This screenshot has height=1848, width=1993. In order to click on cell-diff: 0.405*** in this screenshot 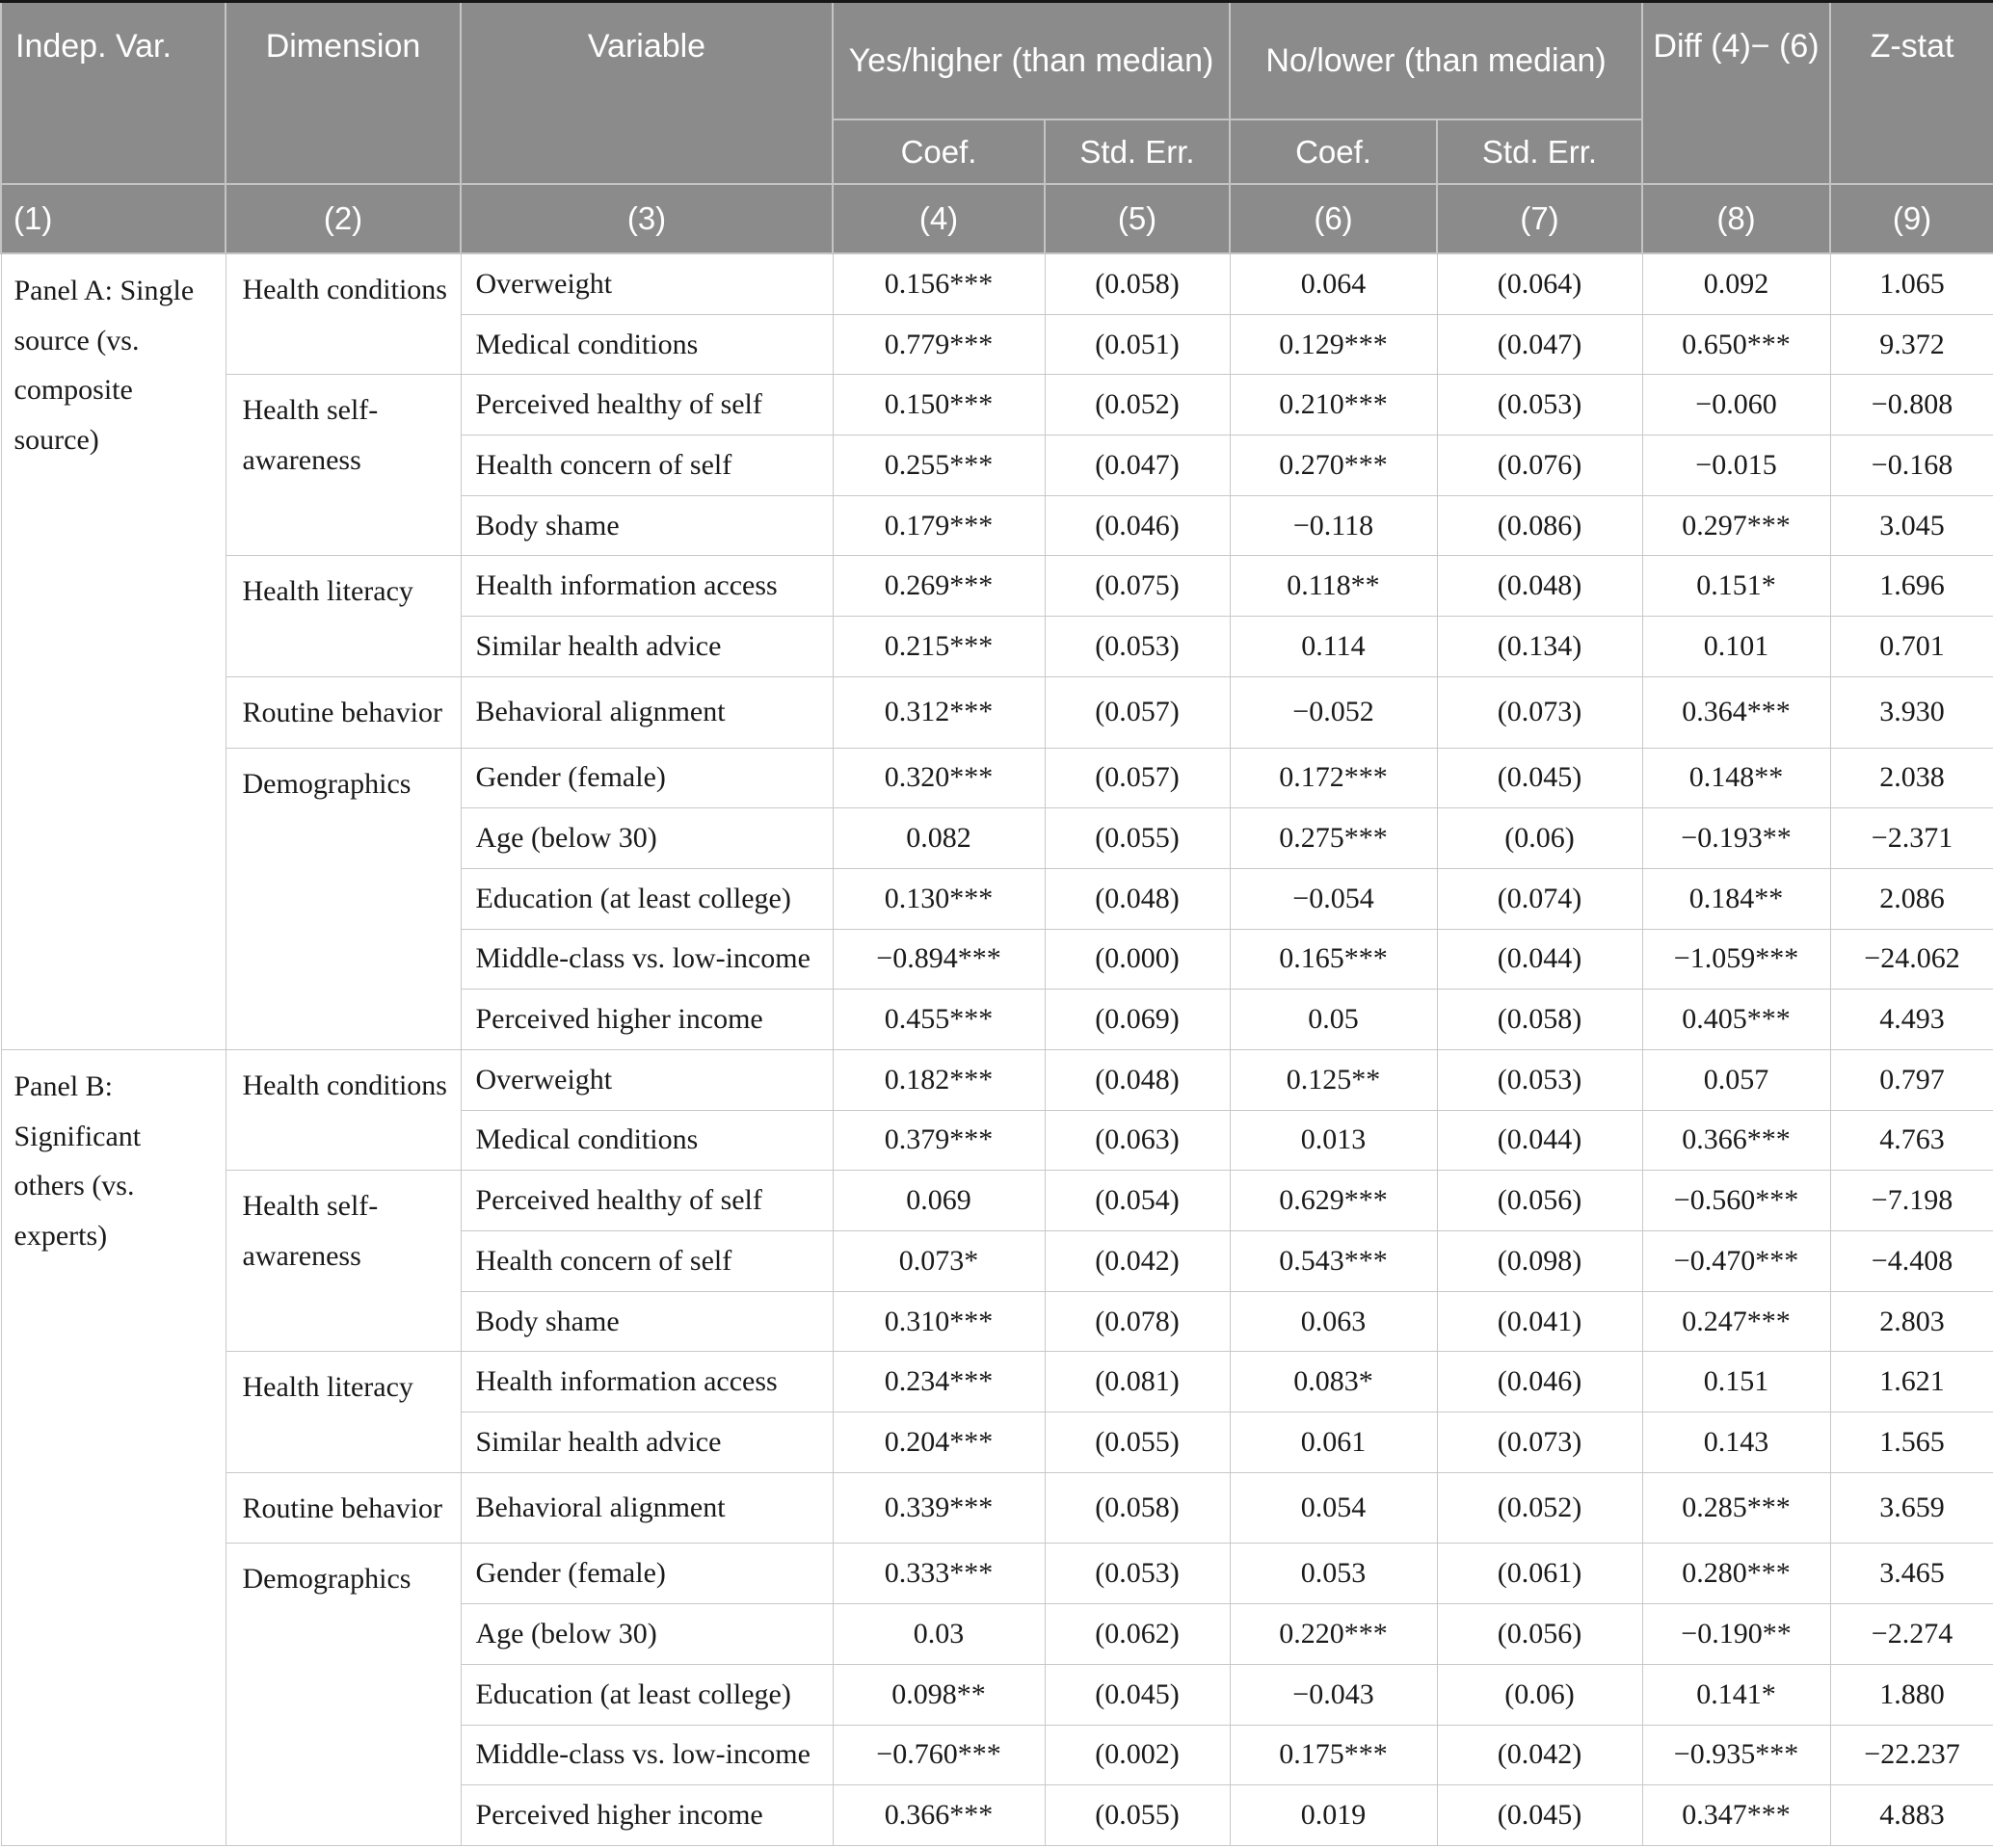, I will do `click(1736, 1019)`.